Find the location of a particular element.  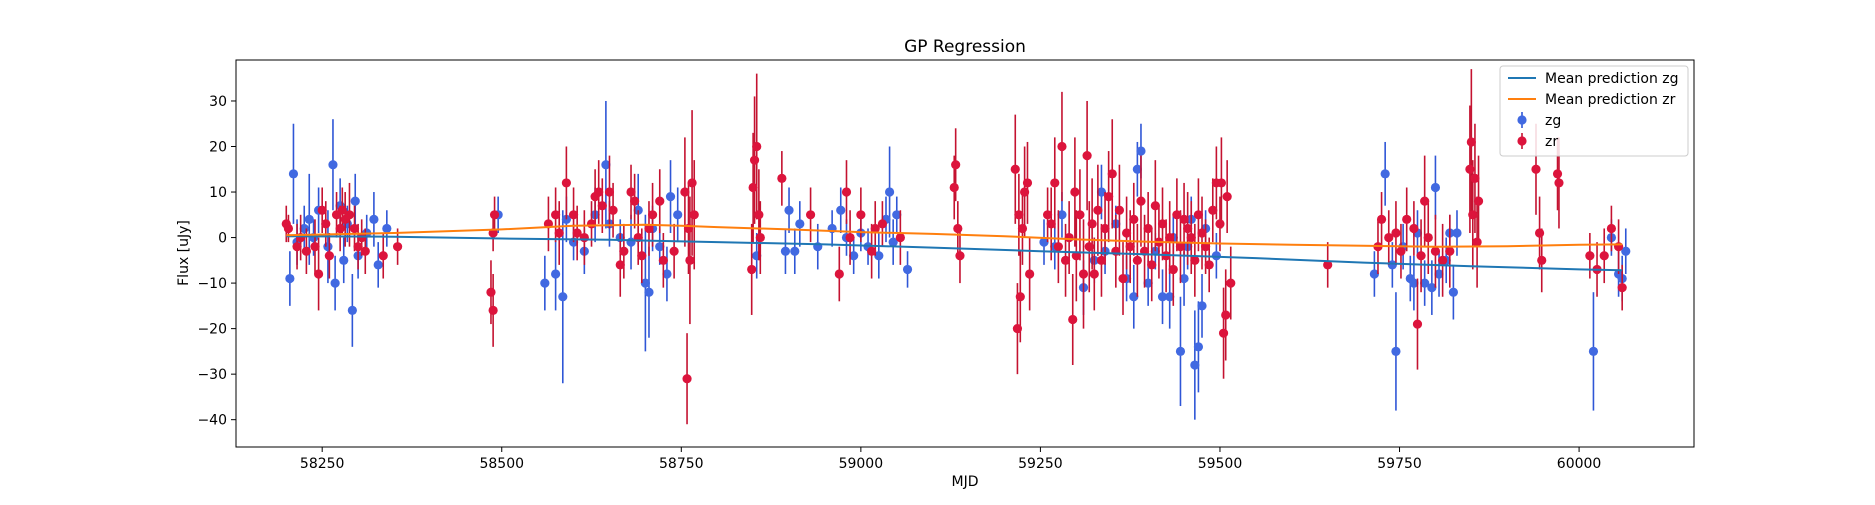

y-axis-label: Flux [uJy] is located at coordinates (184, 253).